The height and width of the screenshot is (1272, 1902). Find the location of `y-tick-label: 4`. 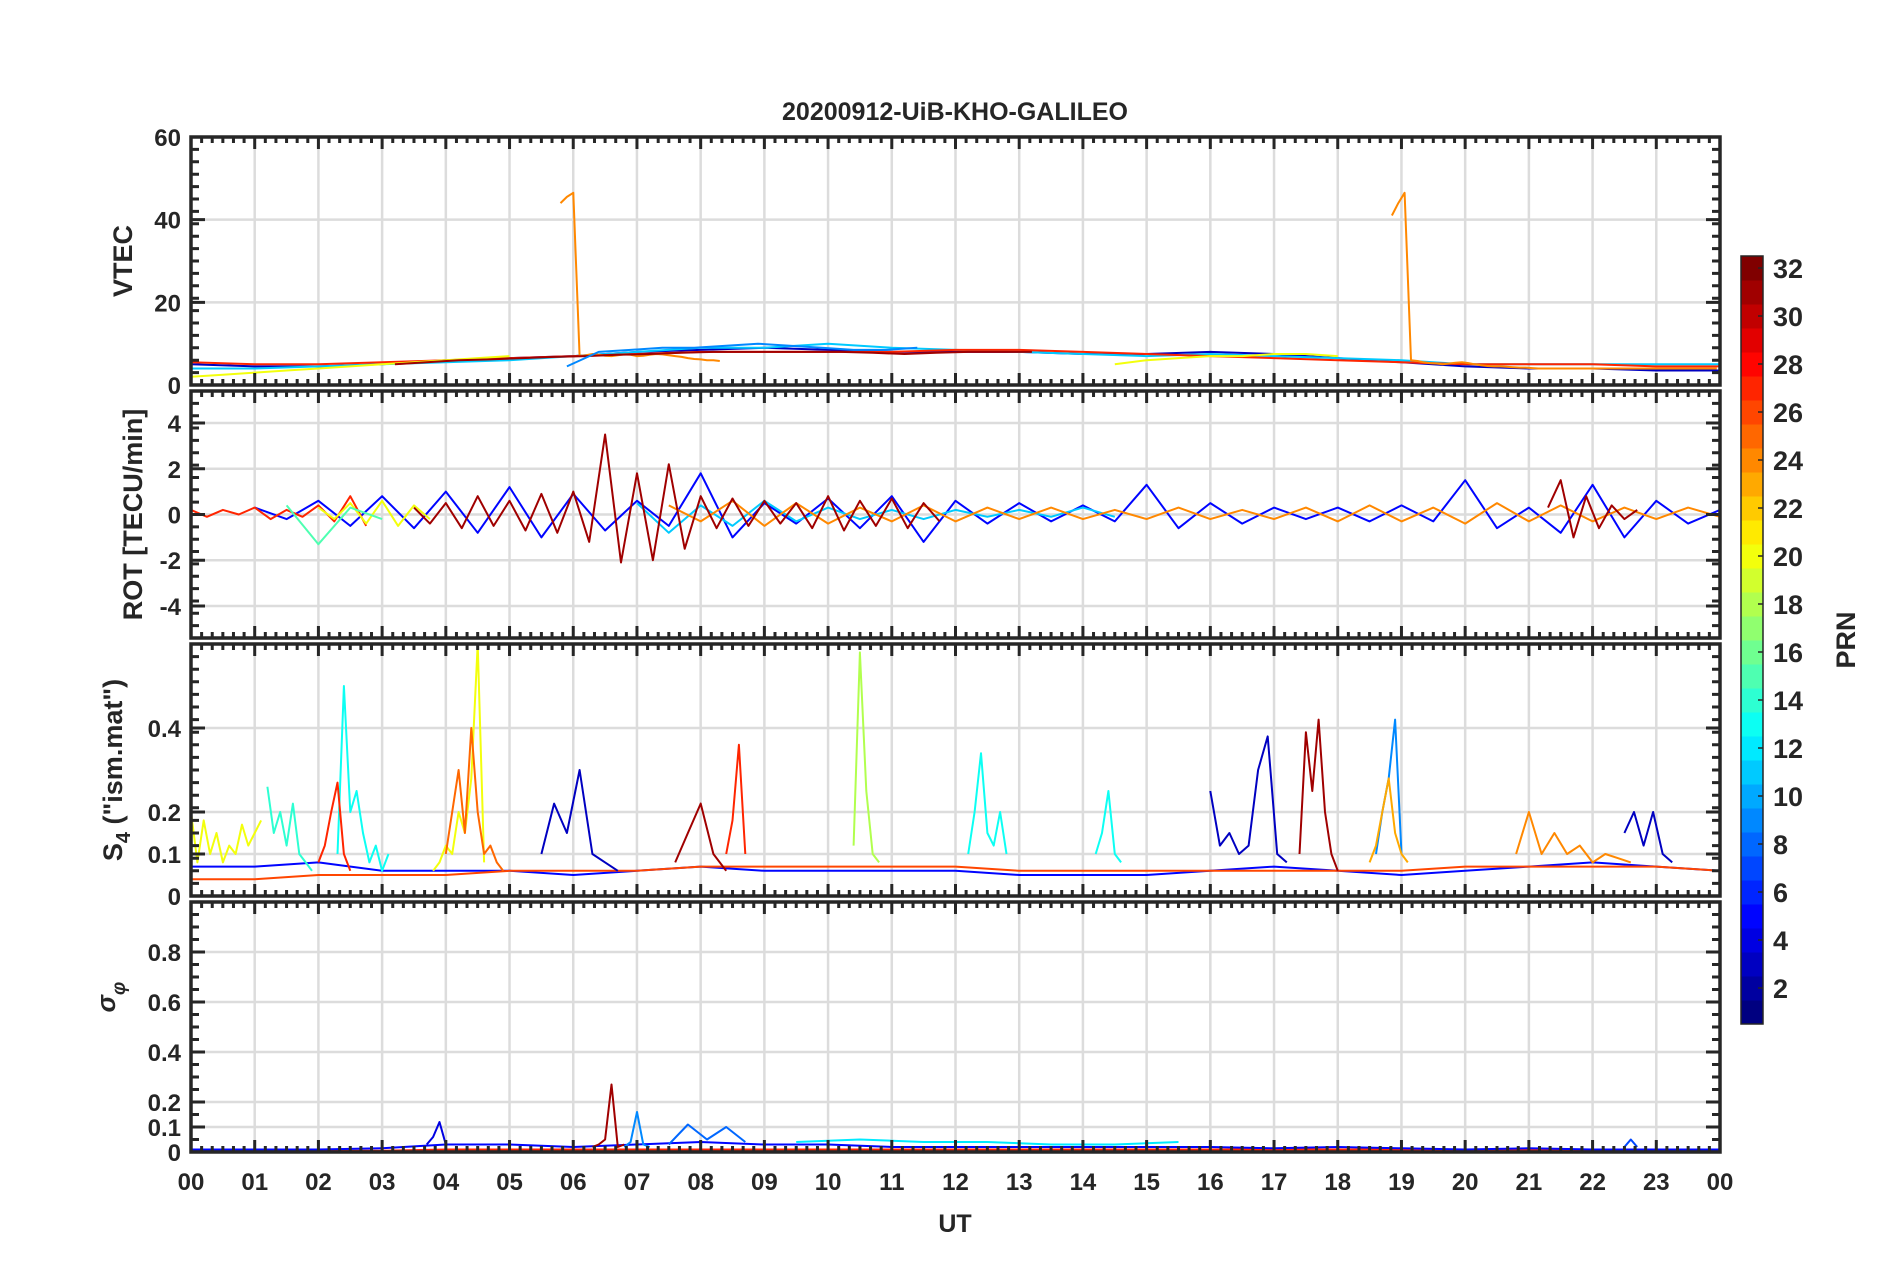

y-tick-label: 4 is located at coordinates (175, 424).